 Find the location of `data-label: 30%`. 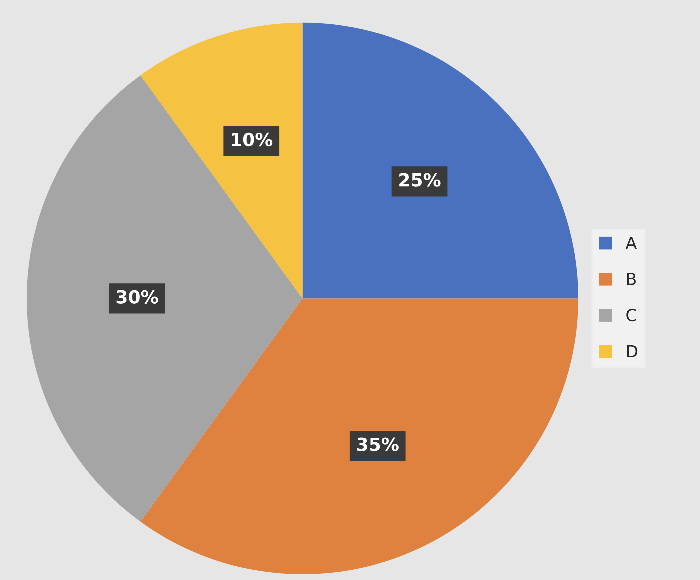

data-label: 30% is located at coordinates (137, 297).